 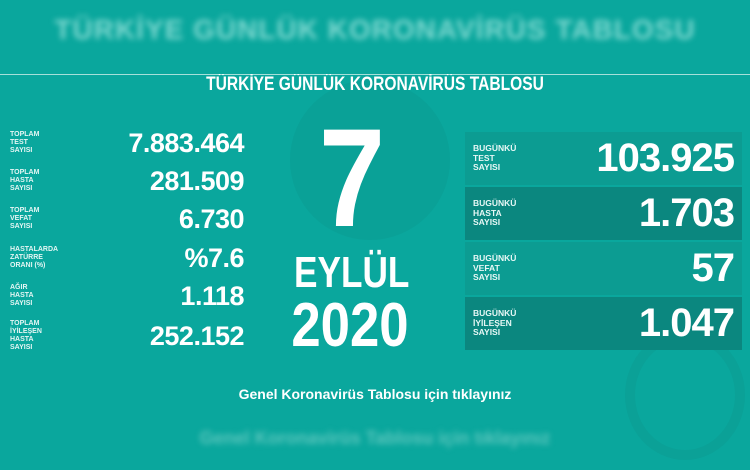 I want to click on date-month: EYLÜL, so click(x=352, y=272).